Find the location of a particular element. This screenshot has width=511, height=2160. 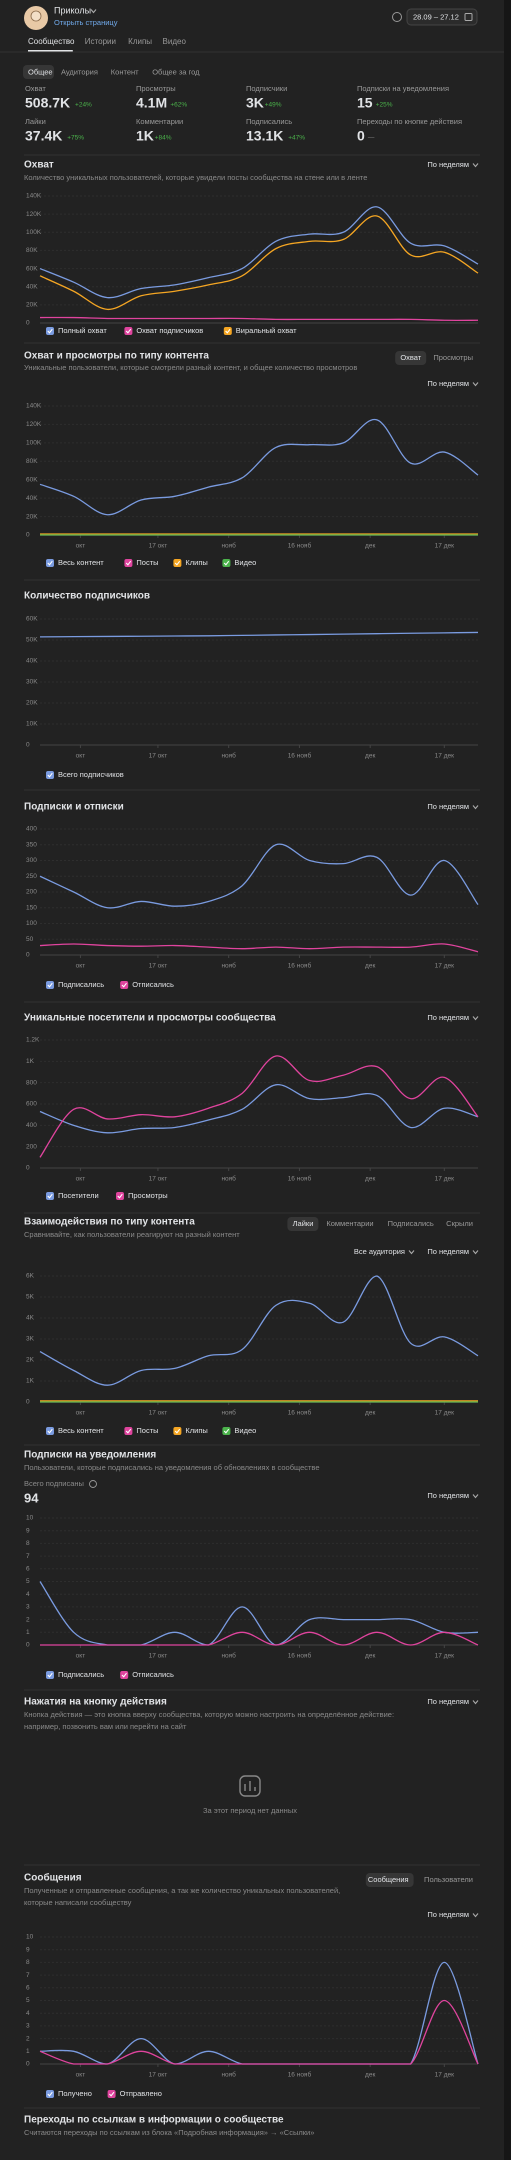

legend-label: Подписались is located at coordinates (81, 1674).